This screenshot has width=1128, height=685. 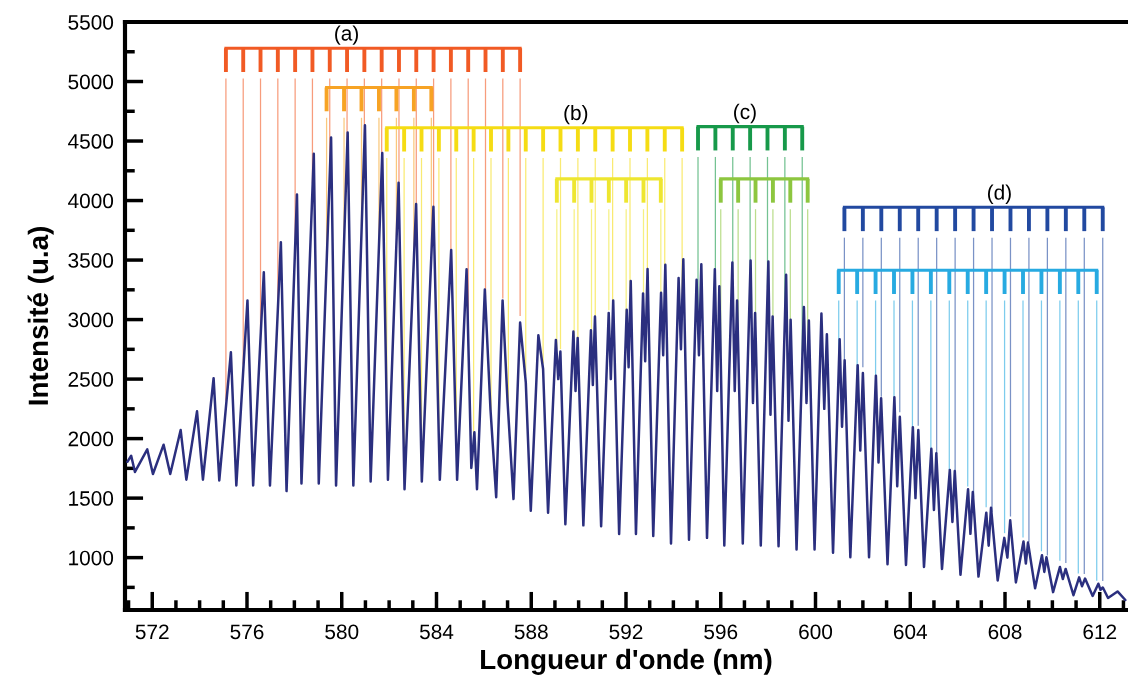 What do you see at coordinates (1100, 632) in the screenshot?
I see `x-tick-label: 612` at bounding box center [1100, 632].